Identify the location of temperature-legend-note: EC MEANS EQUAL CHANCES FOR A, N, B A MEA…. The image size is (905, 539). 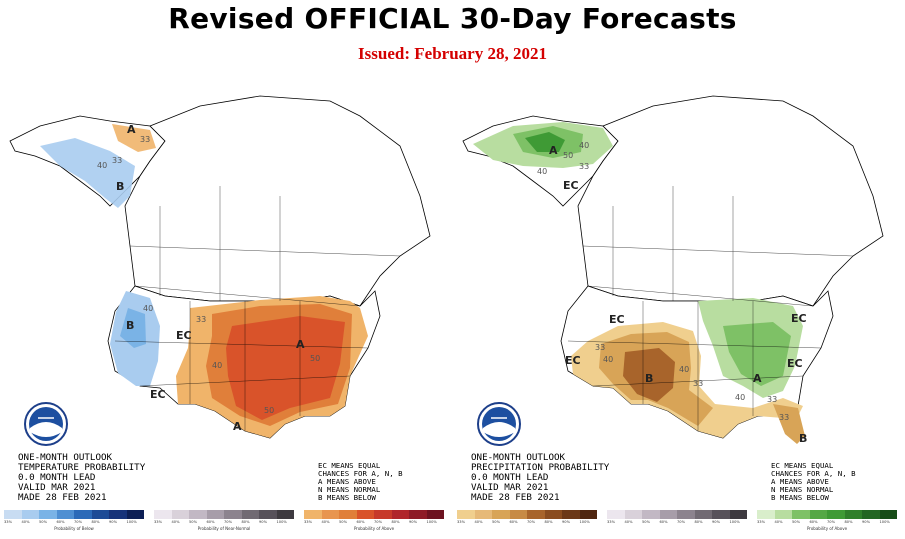
(360, 481).